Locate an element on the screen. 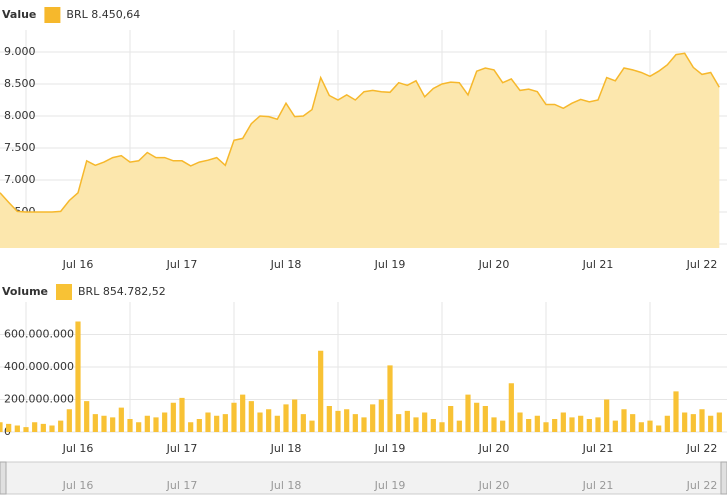 The height and width of the screenshot is (500, 727). chart-title: Volume is located at coordinates (25, 291).